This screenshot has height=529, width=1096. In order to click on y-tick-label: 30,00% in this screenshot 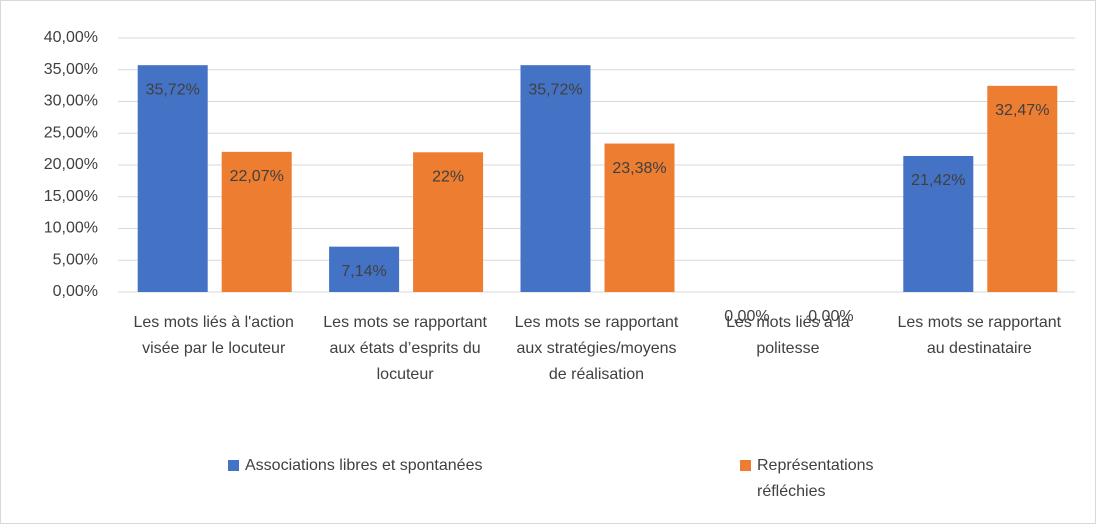, I will do `click(71, 101)`.